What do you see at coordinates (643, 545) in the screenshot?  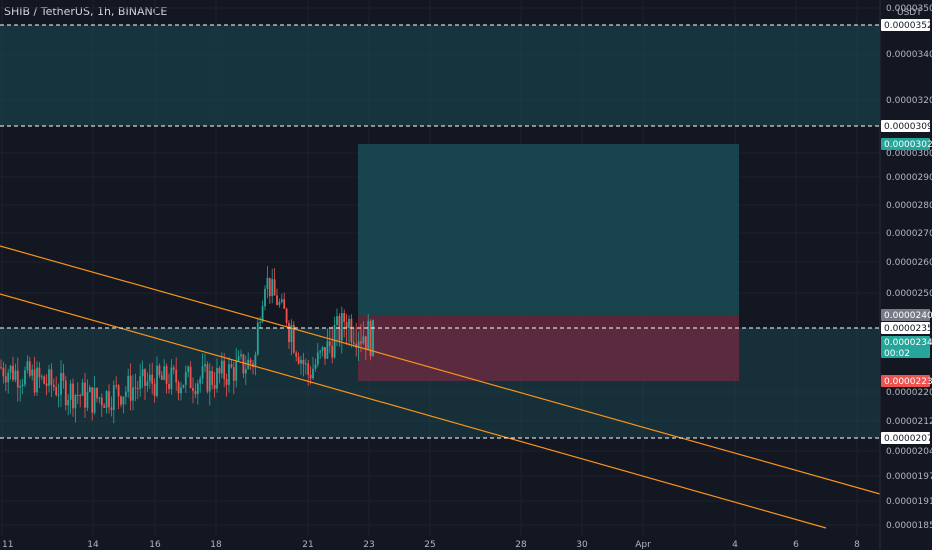 I see `time-tick-label: Apr` at bounding box center [643, 545].